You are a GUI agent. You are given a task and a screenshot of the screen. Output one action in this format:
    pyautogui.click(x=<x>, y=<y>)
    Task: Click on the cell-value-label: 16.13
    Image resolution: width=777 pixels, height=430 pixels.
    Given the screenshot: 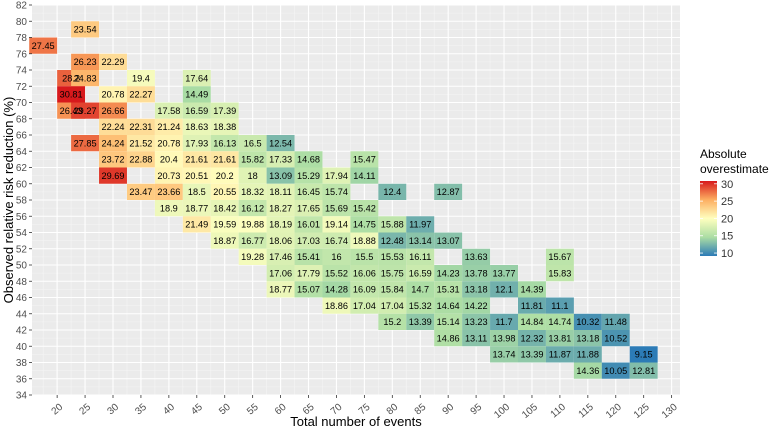 What is the action you would take?
    pyautogui.click(x=224, y=143)
    